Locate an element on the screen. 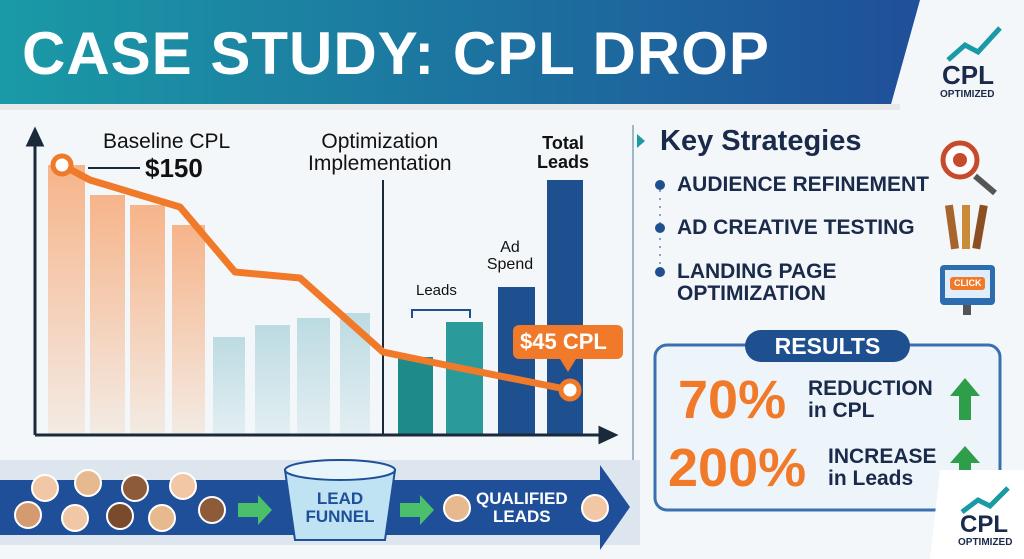 The image size is (1024, 559). title-marker is located at coordinates (641, 141).